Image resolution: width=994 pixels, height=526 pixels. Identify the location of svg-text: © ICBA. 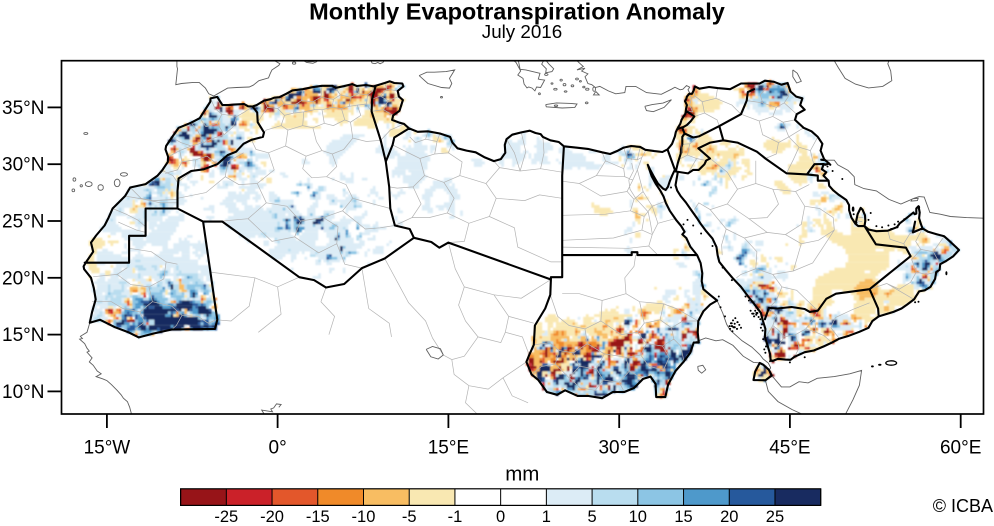
(963, 506).